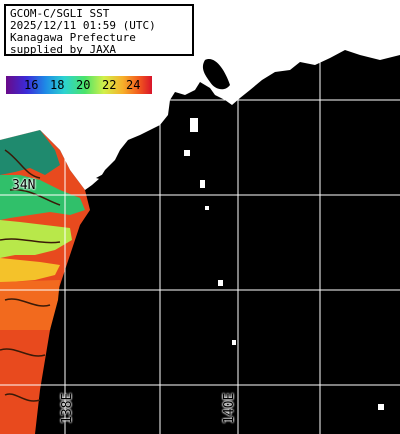 This screenshot has width=400, height=434. I want to click on color-scale-legend: 16 18 20 22 24, so click(79, 85).